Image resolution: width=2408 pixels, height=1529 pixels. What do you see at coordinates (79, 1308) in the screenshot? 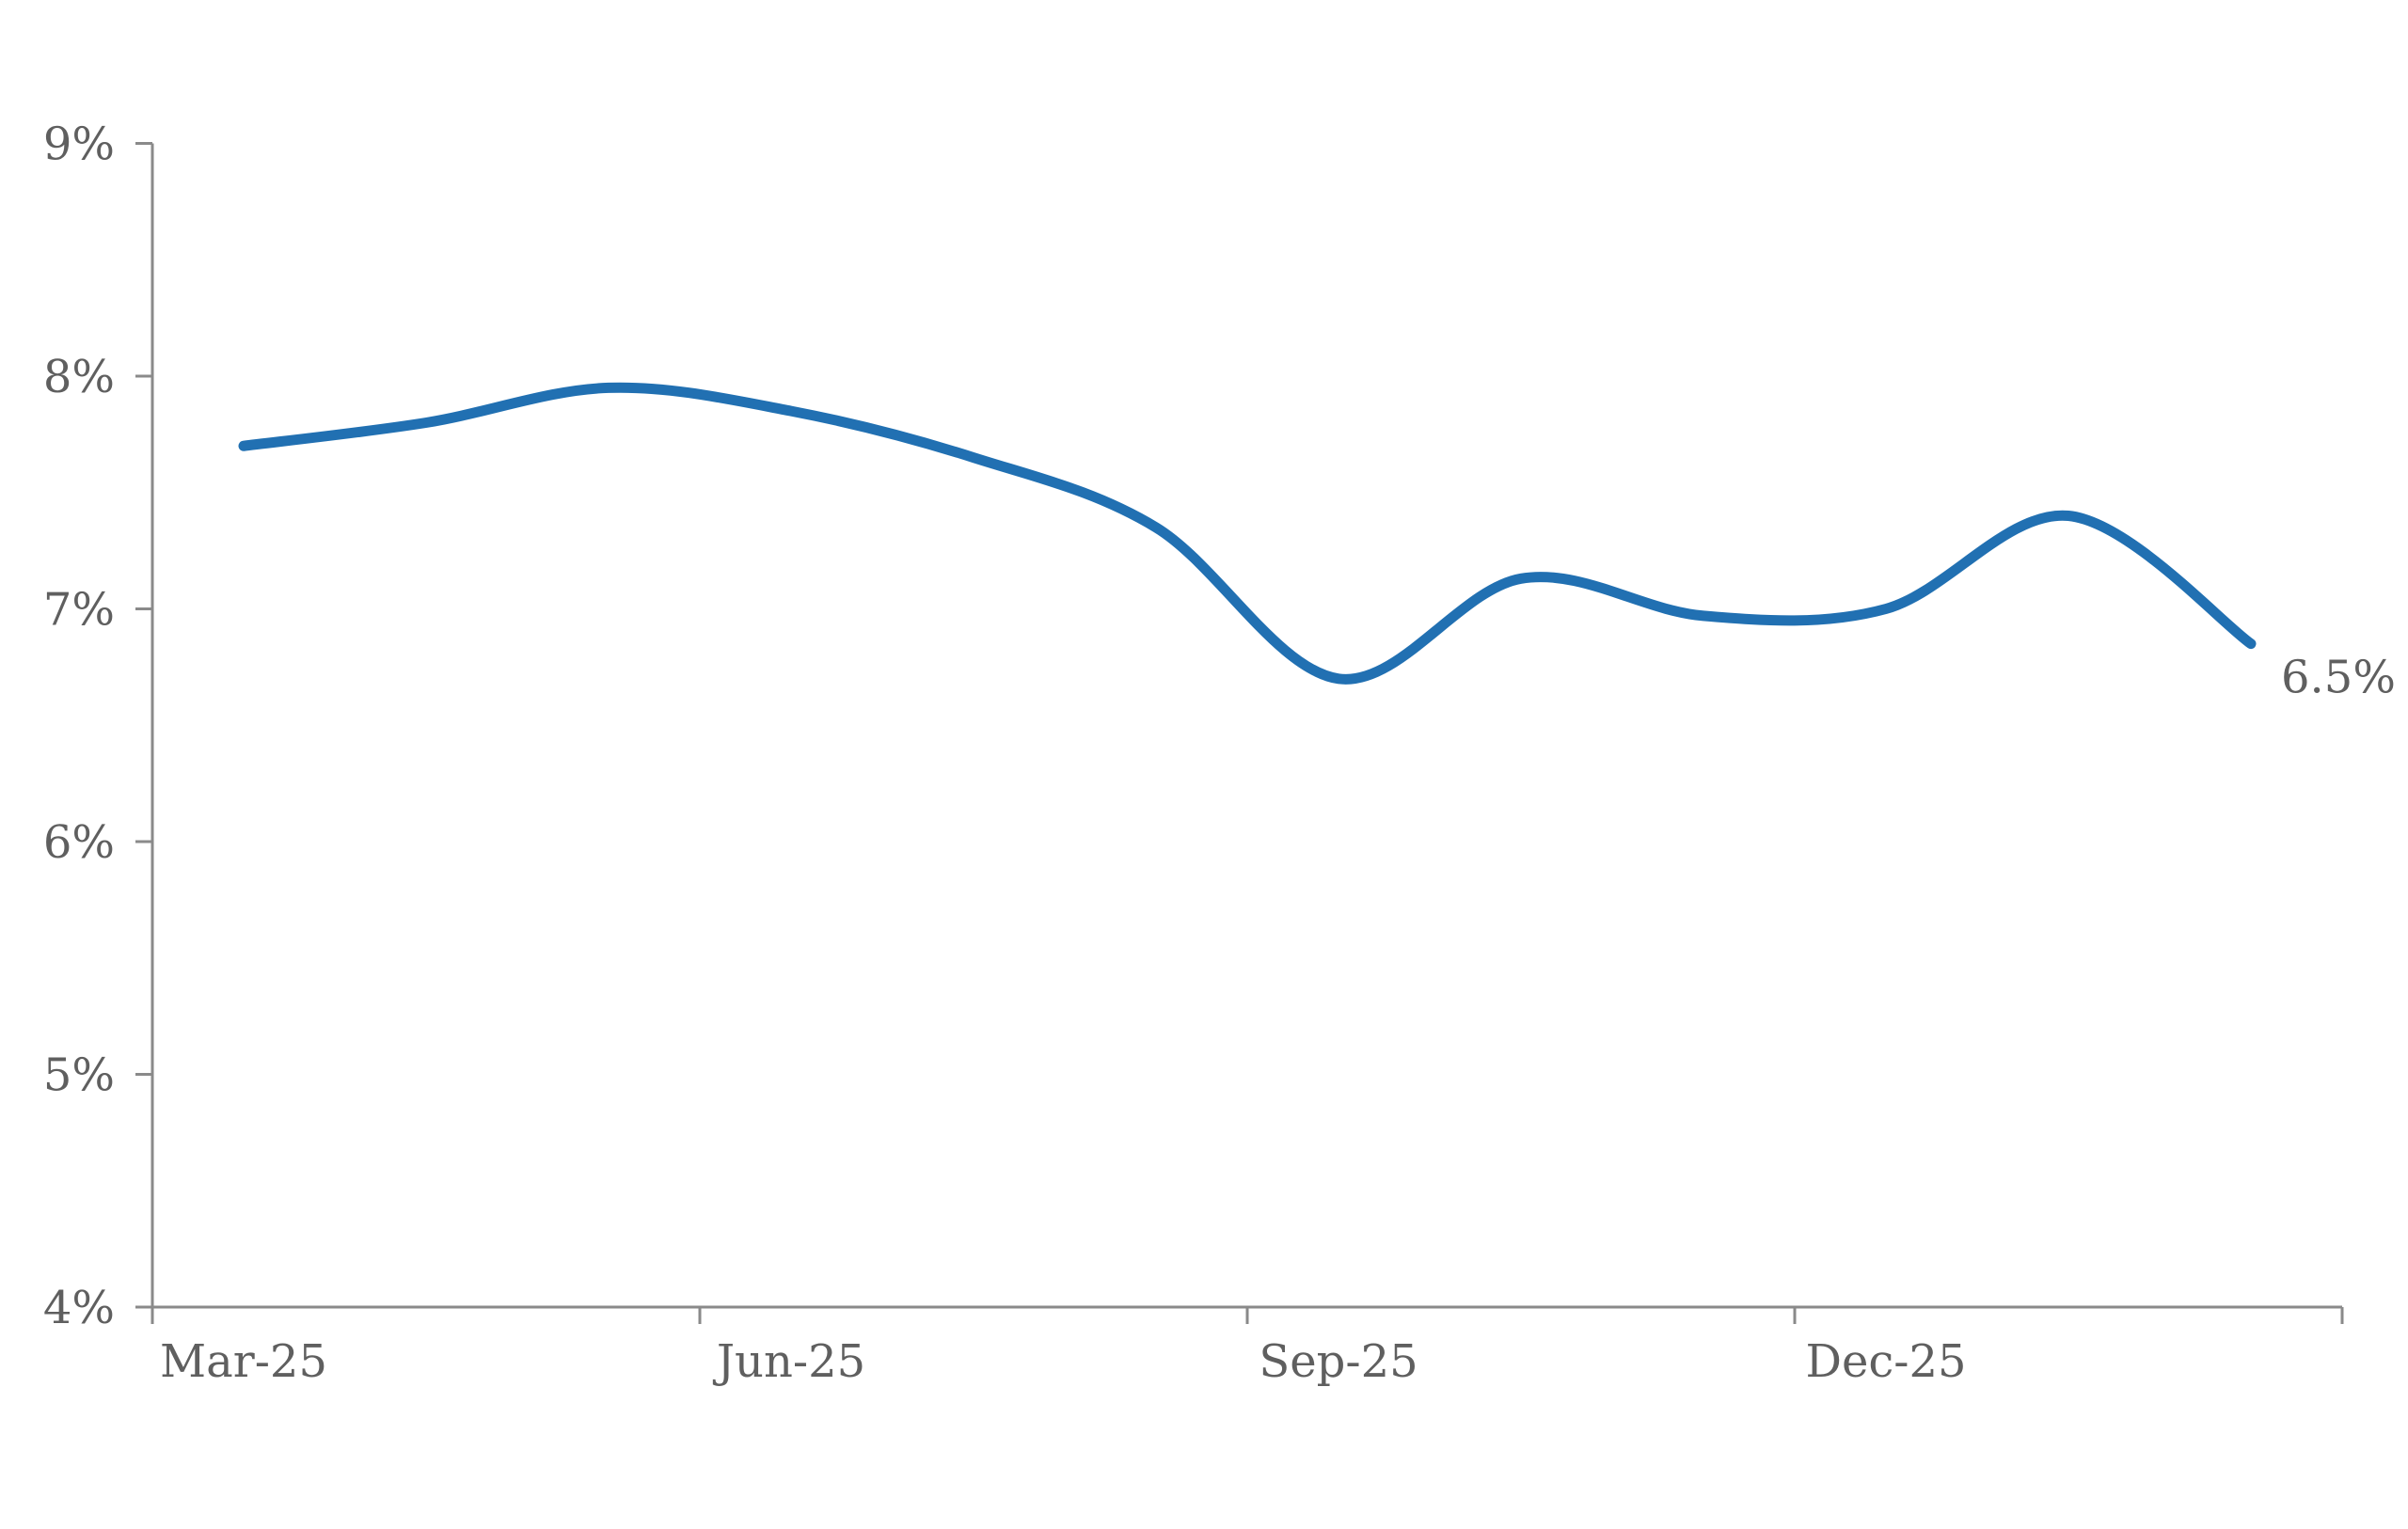
I see `y-tick-label: 4%` at bounding box center [79, 1308].